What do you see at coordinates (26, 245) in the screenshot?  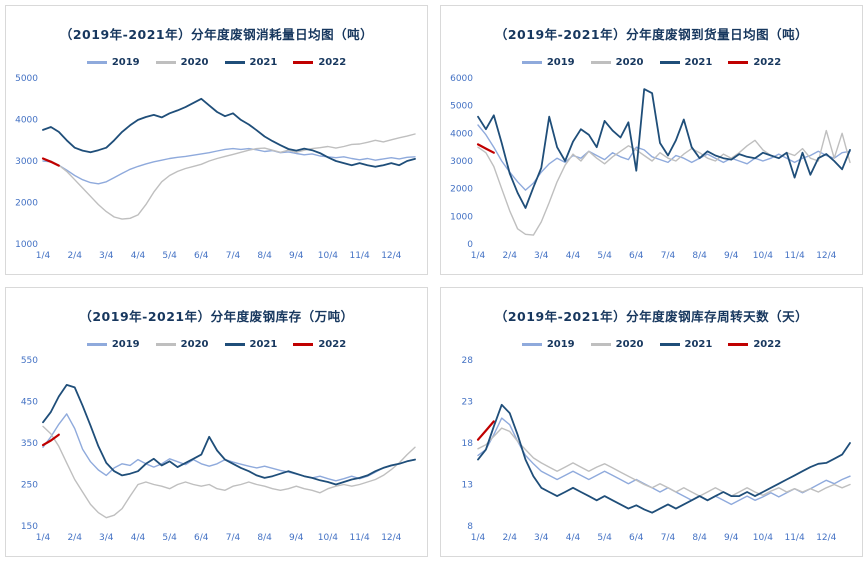 I see `svg-text: 1000` at bounding box center [26, 245].